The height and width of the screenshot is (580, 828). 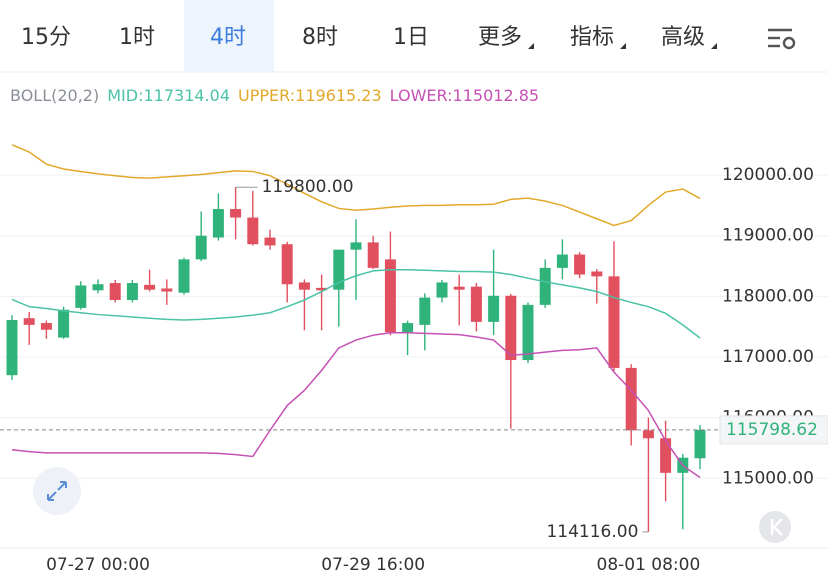 I want to click on y-tick-label: 117000.00, so click(x=768, y=357).